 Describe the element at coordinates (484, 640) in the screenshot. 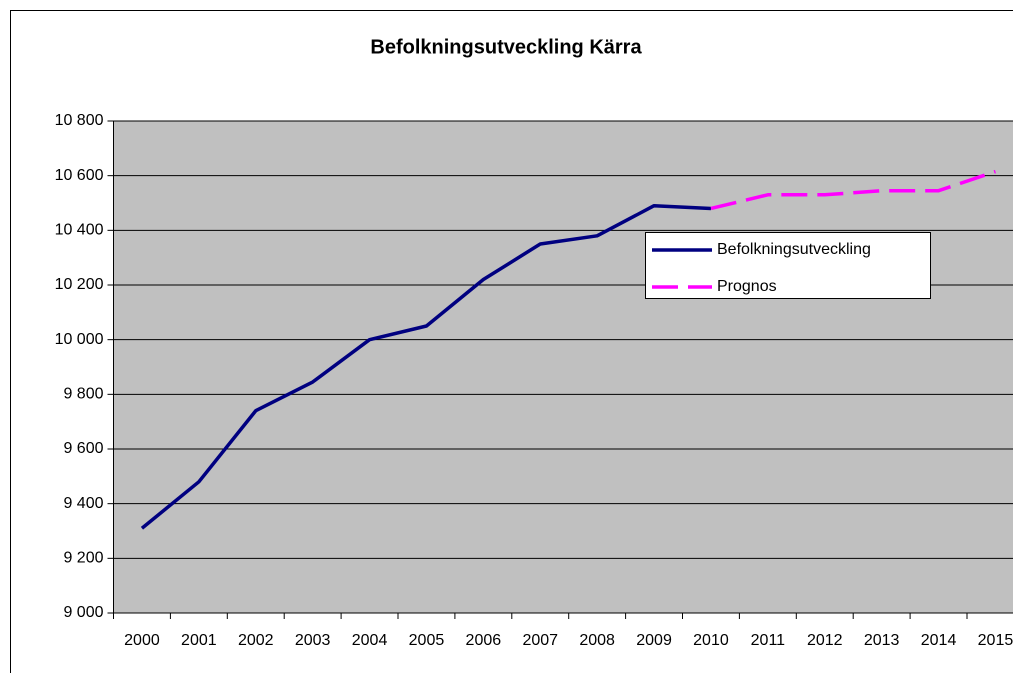

I see `x-tick-label: 2006` at that location.